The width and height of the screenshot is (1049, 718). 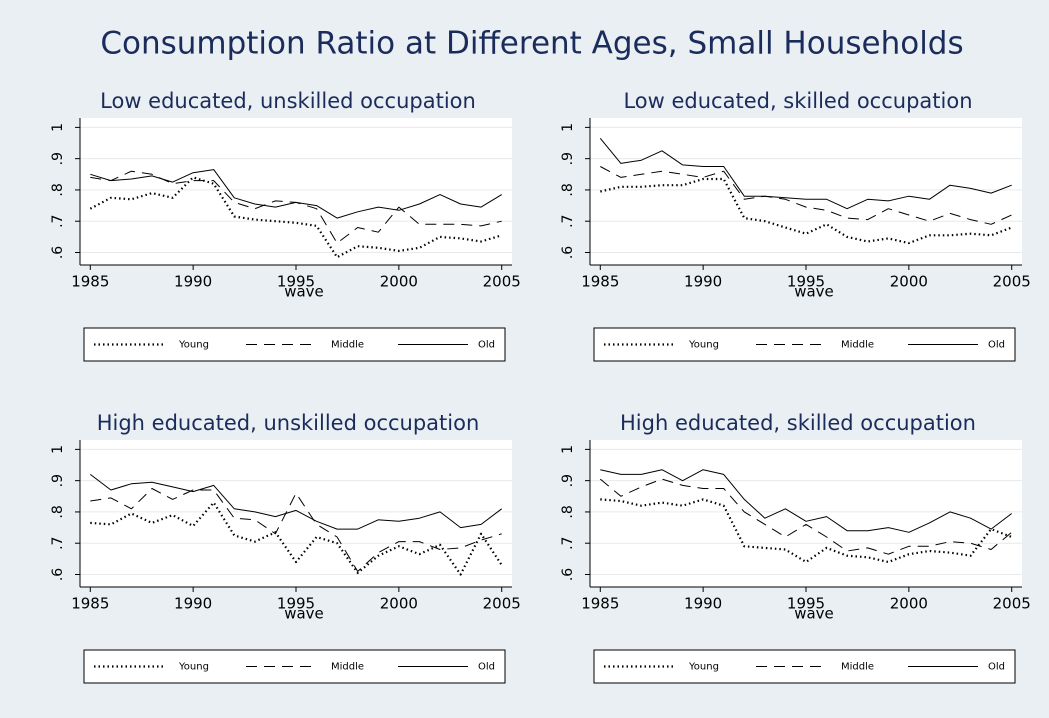 I want to click on panel-title: High educated, unskilled occupation, so click(x=288, y=423).